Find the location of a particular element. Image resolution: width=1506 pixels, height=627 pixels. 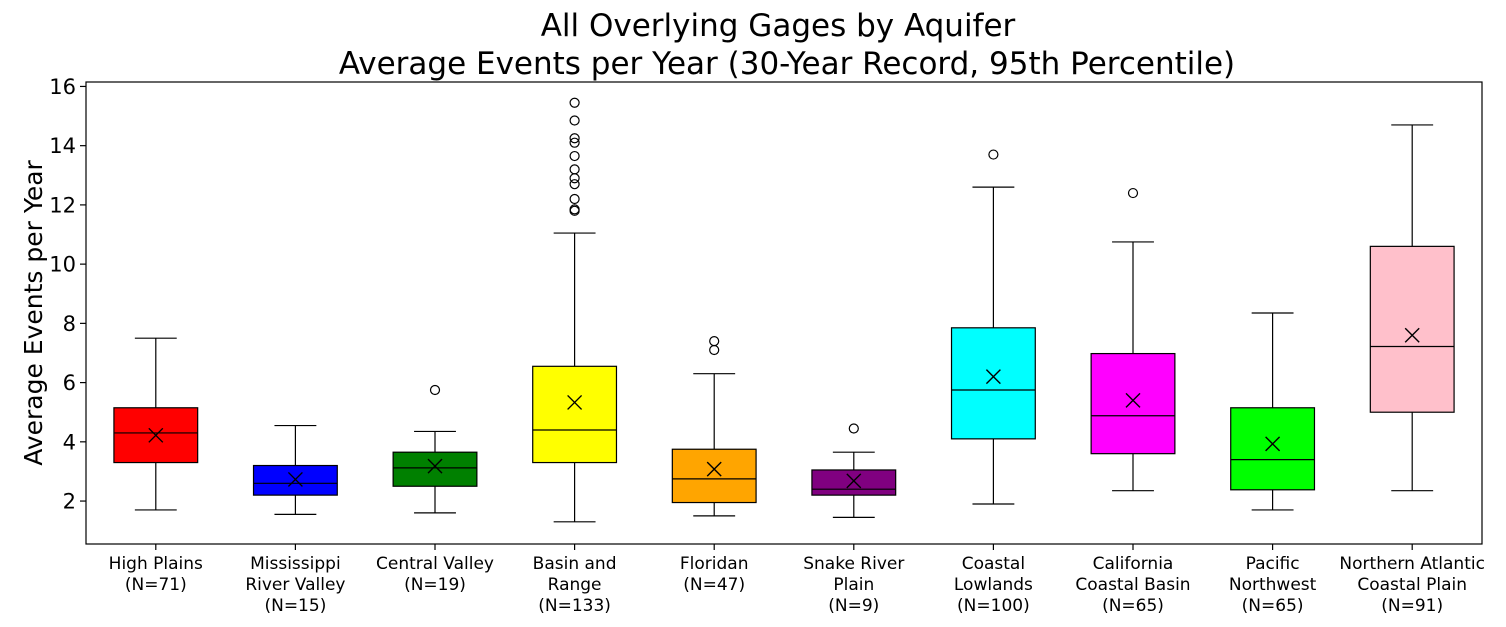

x-category-label: Floridan (N=47) is located at coordinates (714, 574).